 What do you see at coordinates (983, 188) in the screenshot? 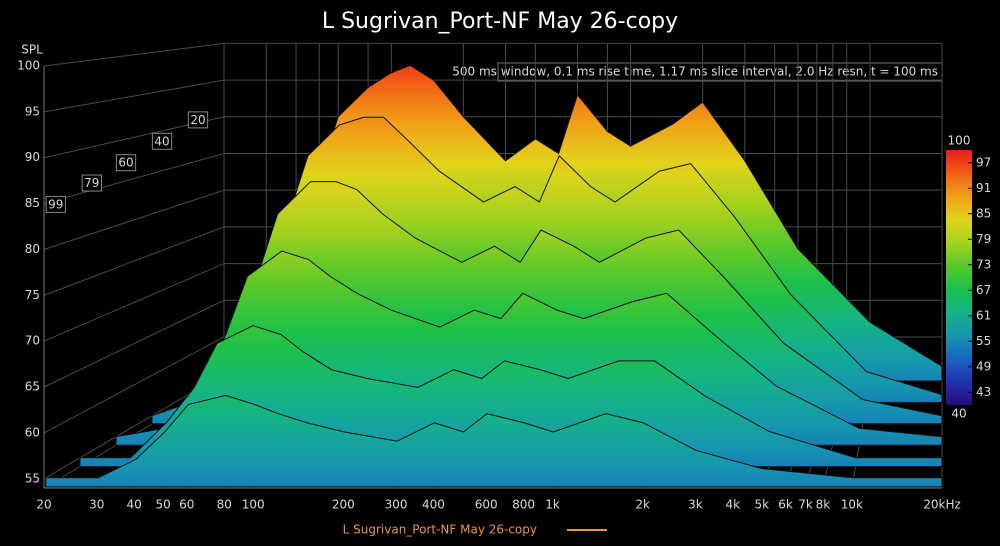
I see `colorbar-label: 91` at bounding box center [983, 188].